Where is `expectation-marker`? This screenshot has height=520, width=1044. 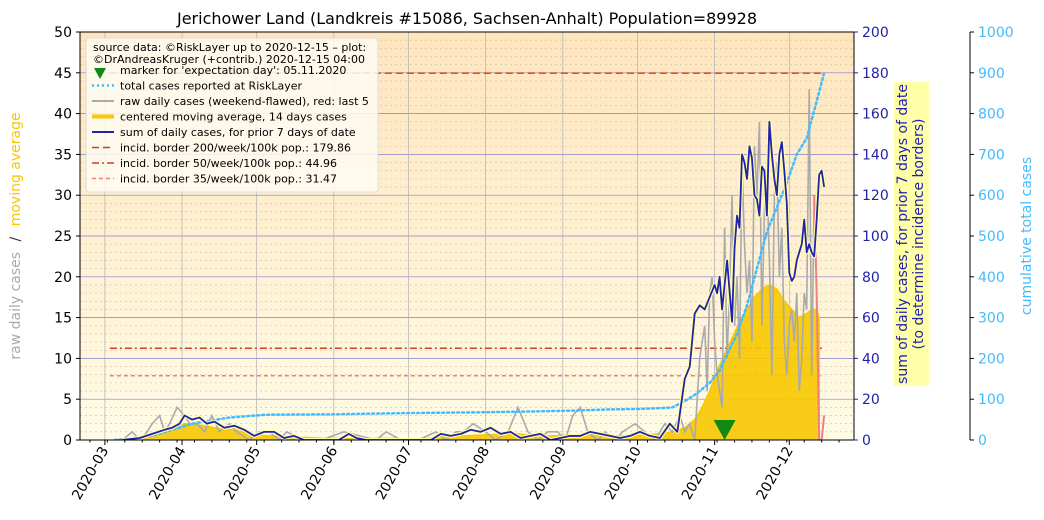 expectation-marker is located at coordinates (724, 430).